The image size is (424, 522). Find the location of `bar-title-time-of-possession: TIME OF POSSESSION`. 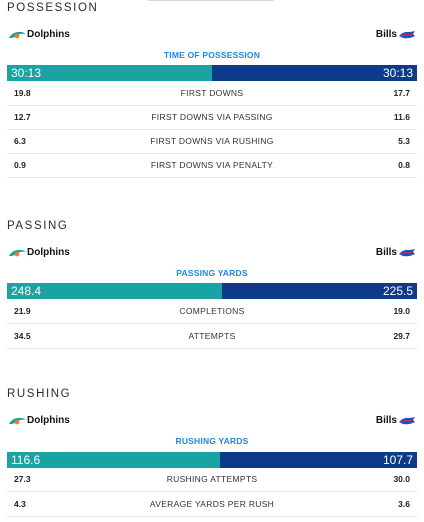

bar-title-time-of-possession: TIME OF POSSESSION is located at coordinates (212, 55).